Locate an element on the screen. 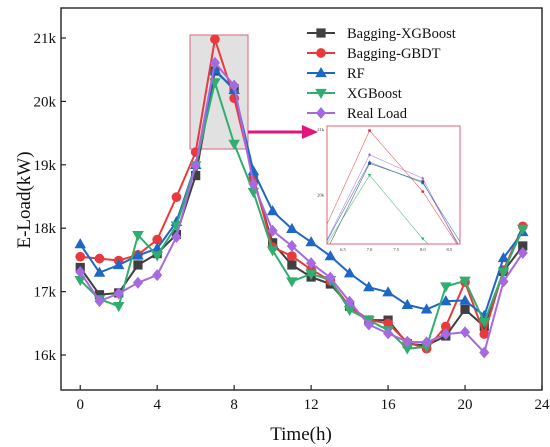  inset-y-tick-label: 21k is located at coordinates (321, 129).